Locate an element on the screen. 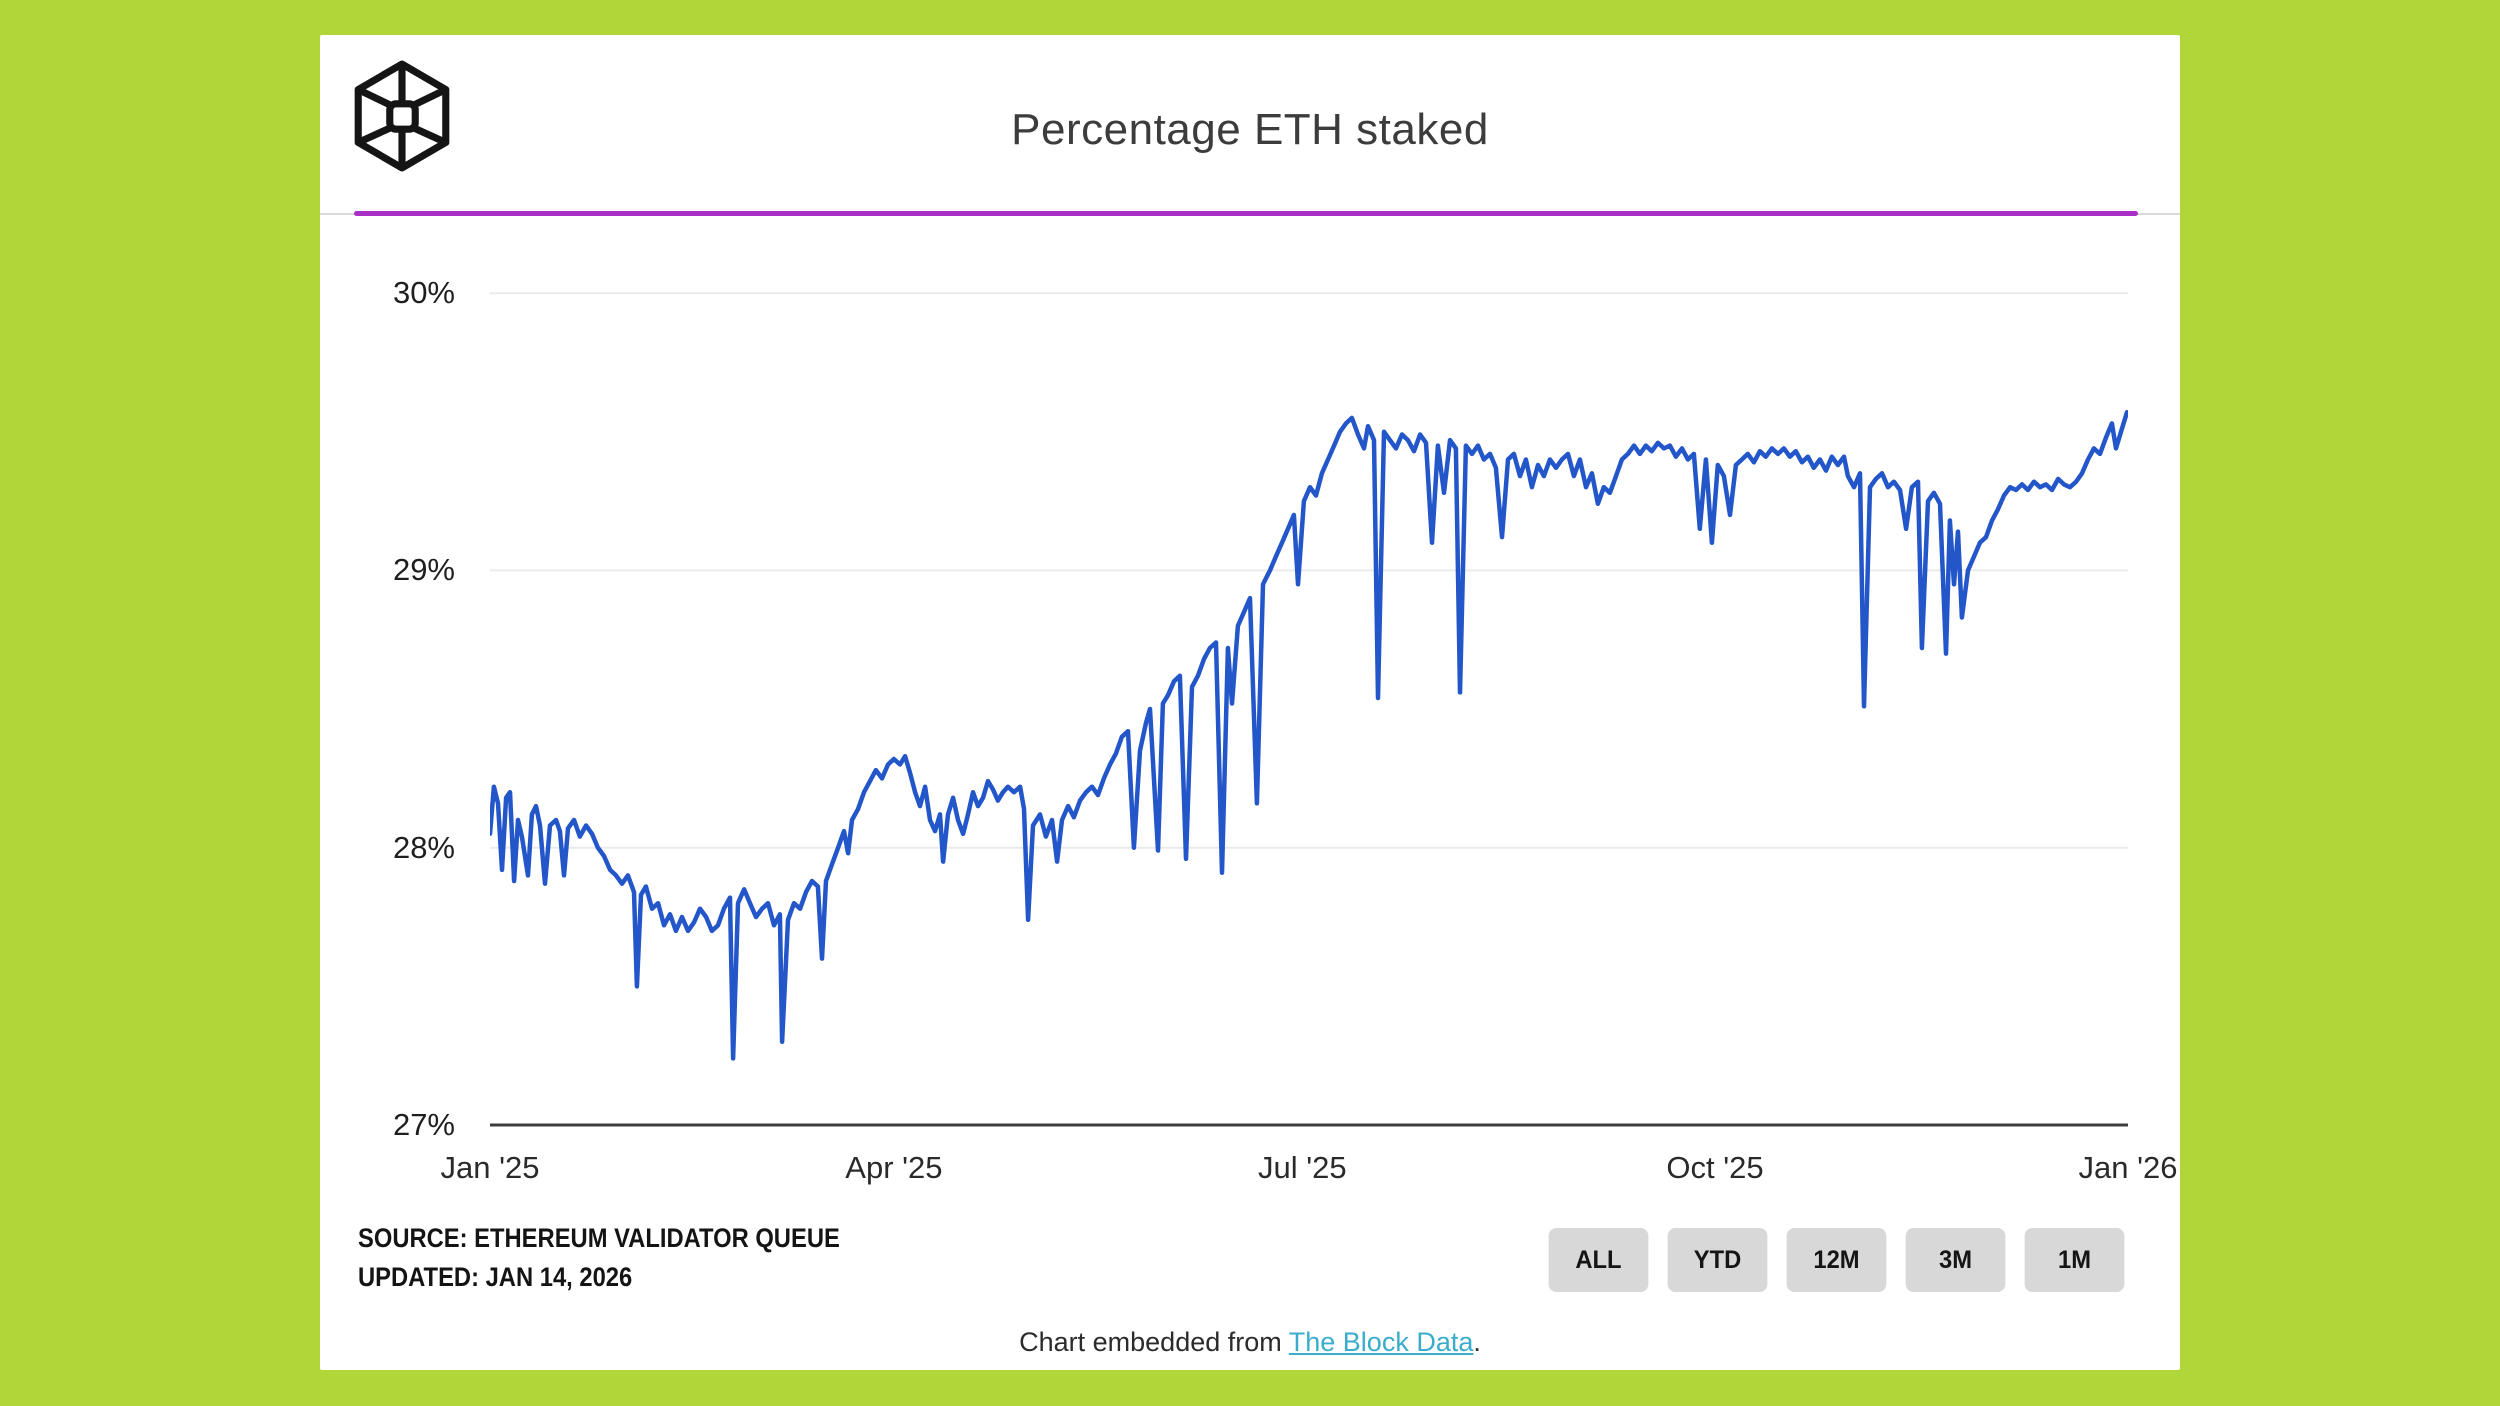 The height and width of the screenshot is (1406, 2500). x-tick-label: Jan '26 is located at coordinates (2128, 1167).